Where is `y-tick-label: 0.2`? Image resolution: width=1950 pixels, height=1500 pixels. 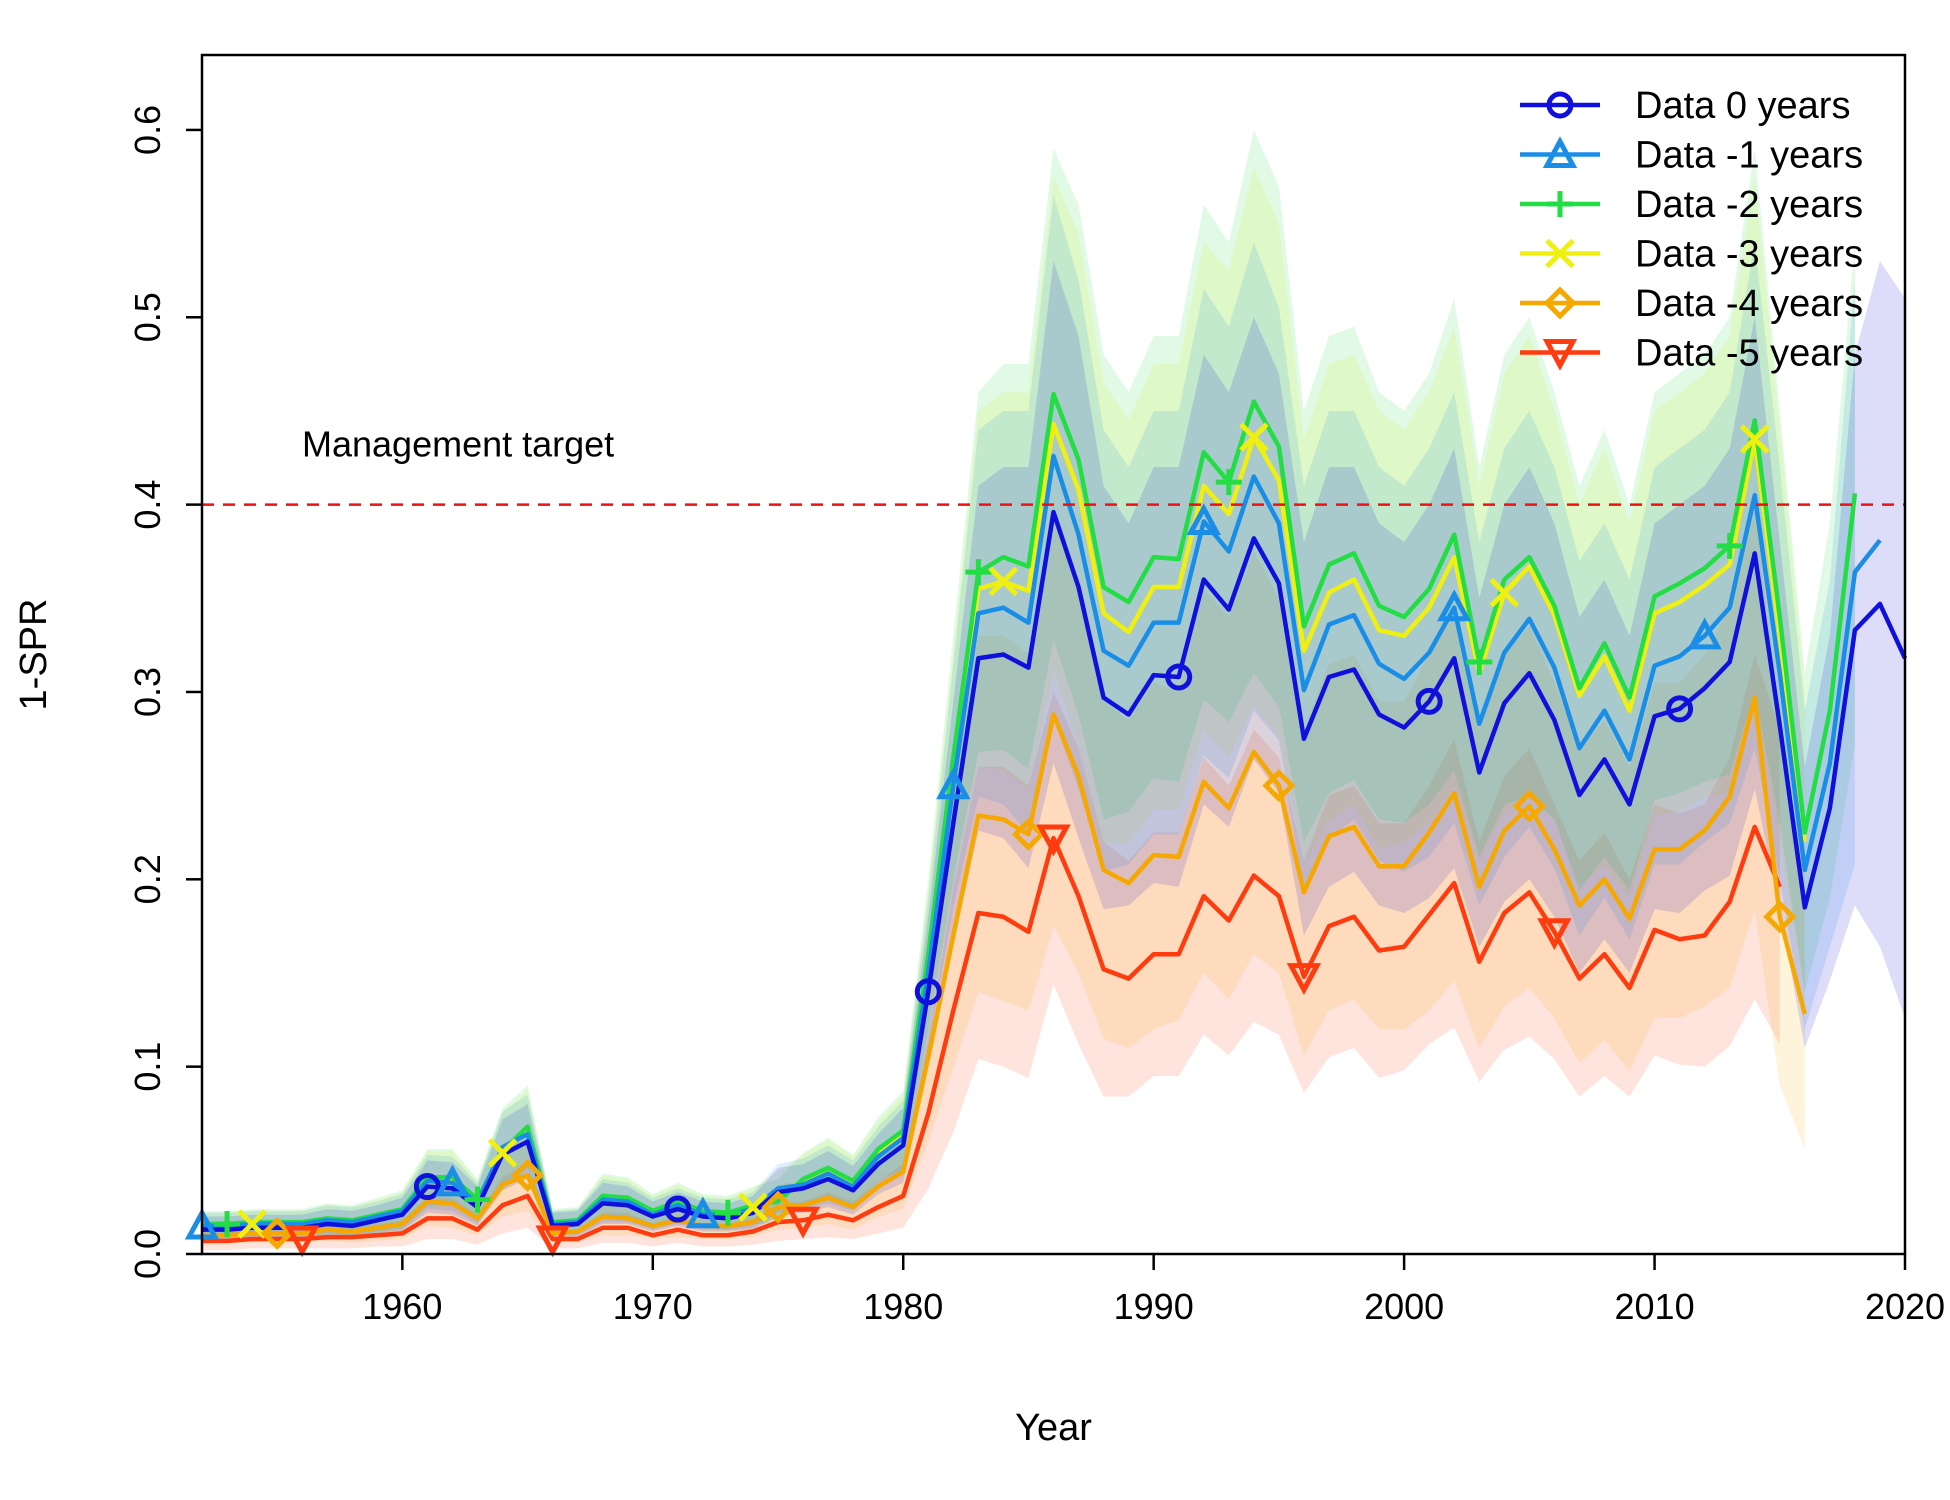 y-tick-label: 0.2 is located at coordinates (147, 879).